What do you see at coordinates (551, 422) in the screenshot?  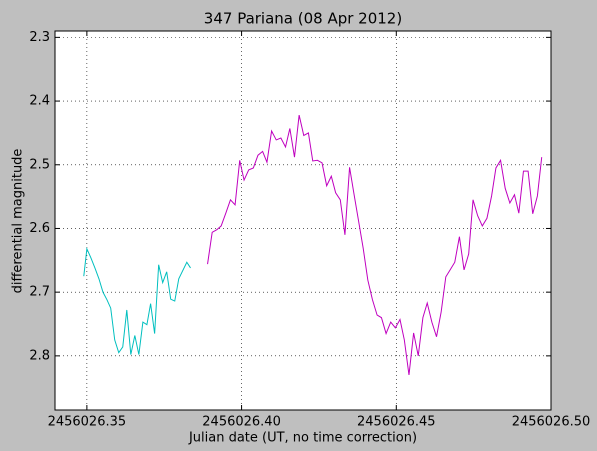 I see `x-tick-label: 2456026.50` at bounding box center [551, 422].